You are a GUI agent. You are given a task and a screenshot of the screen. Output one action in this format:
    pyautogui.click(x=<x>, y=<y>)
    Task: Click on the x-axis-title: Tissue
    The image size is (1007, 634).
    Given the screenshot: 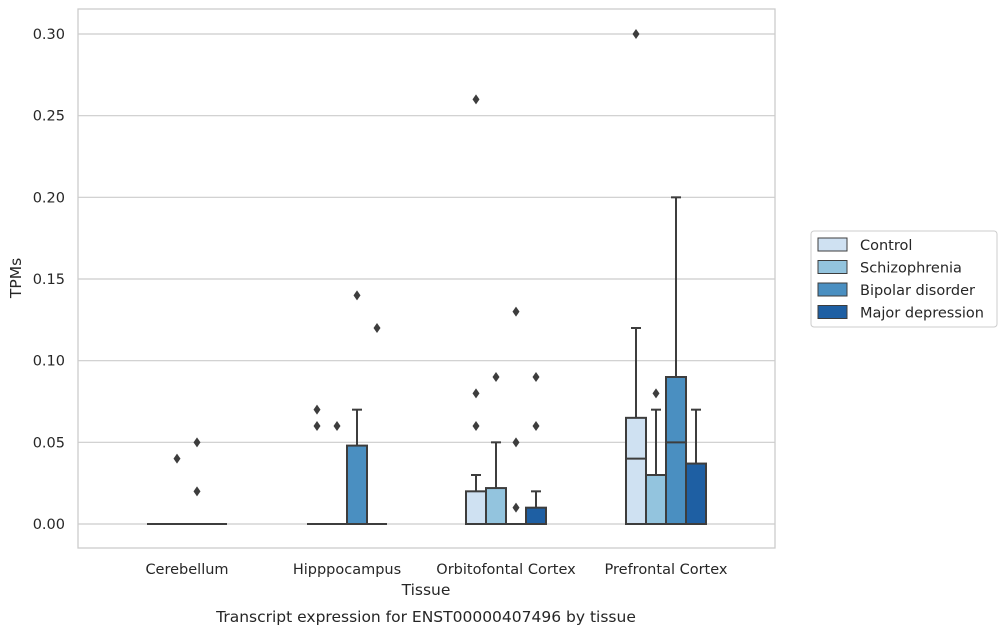 What is the action you would take?
    pyautogui.click(x=426, y=590)
    